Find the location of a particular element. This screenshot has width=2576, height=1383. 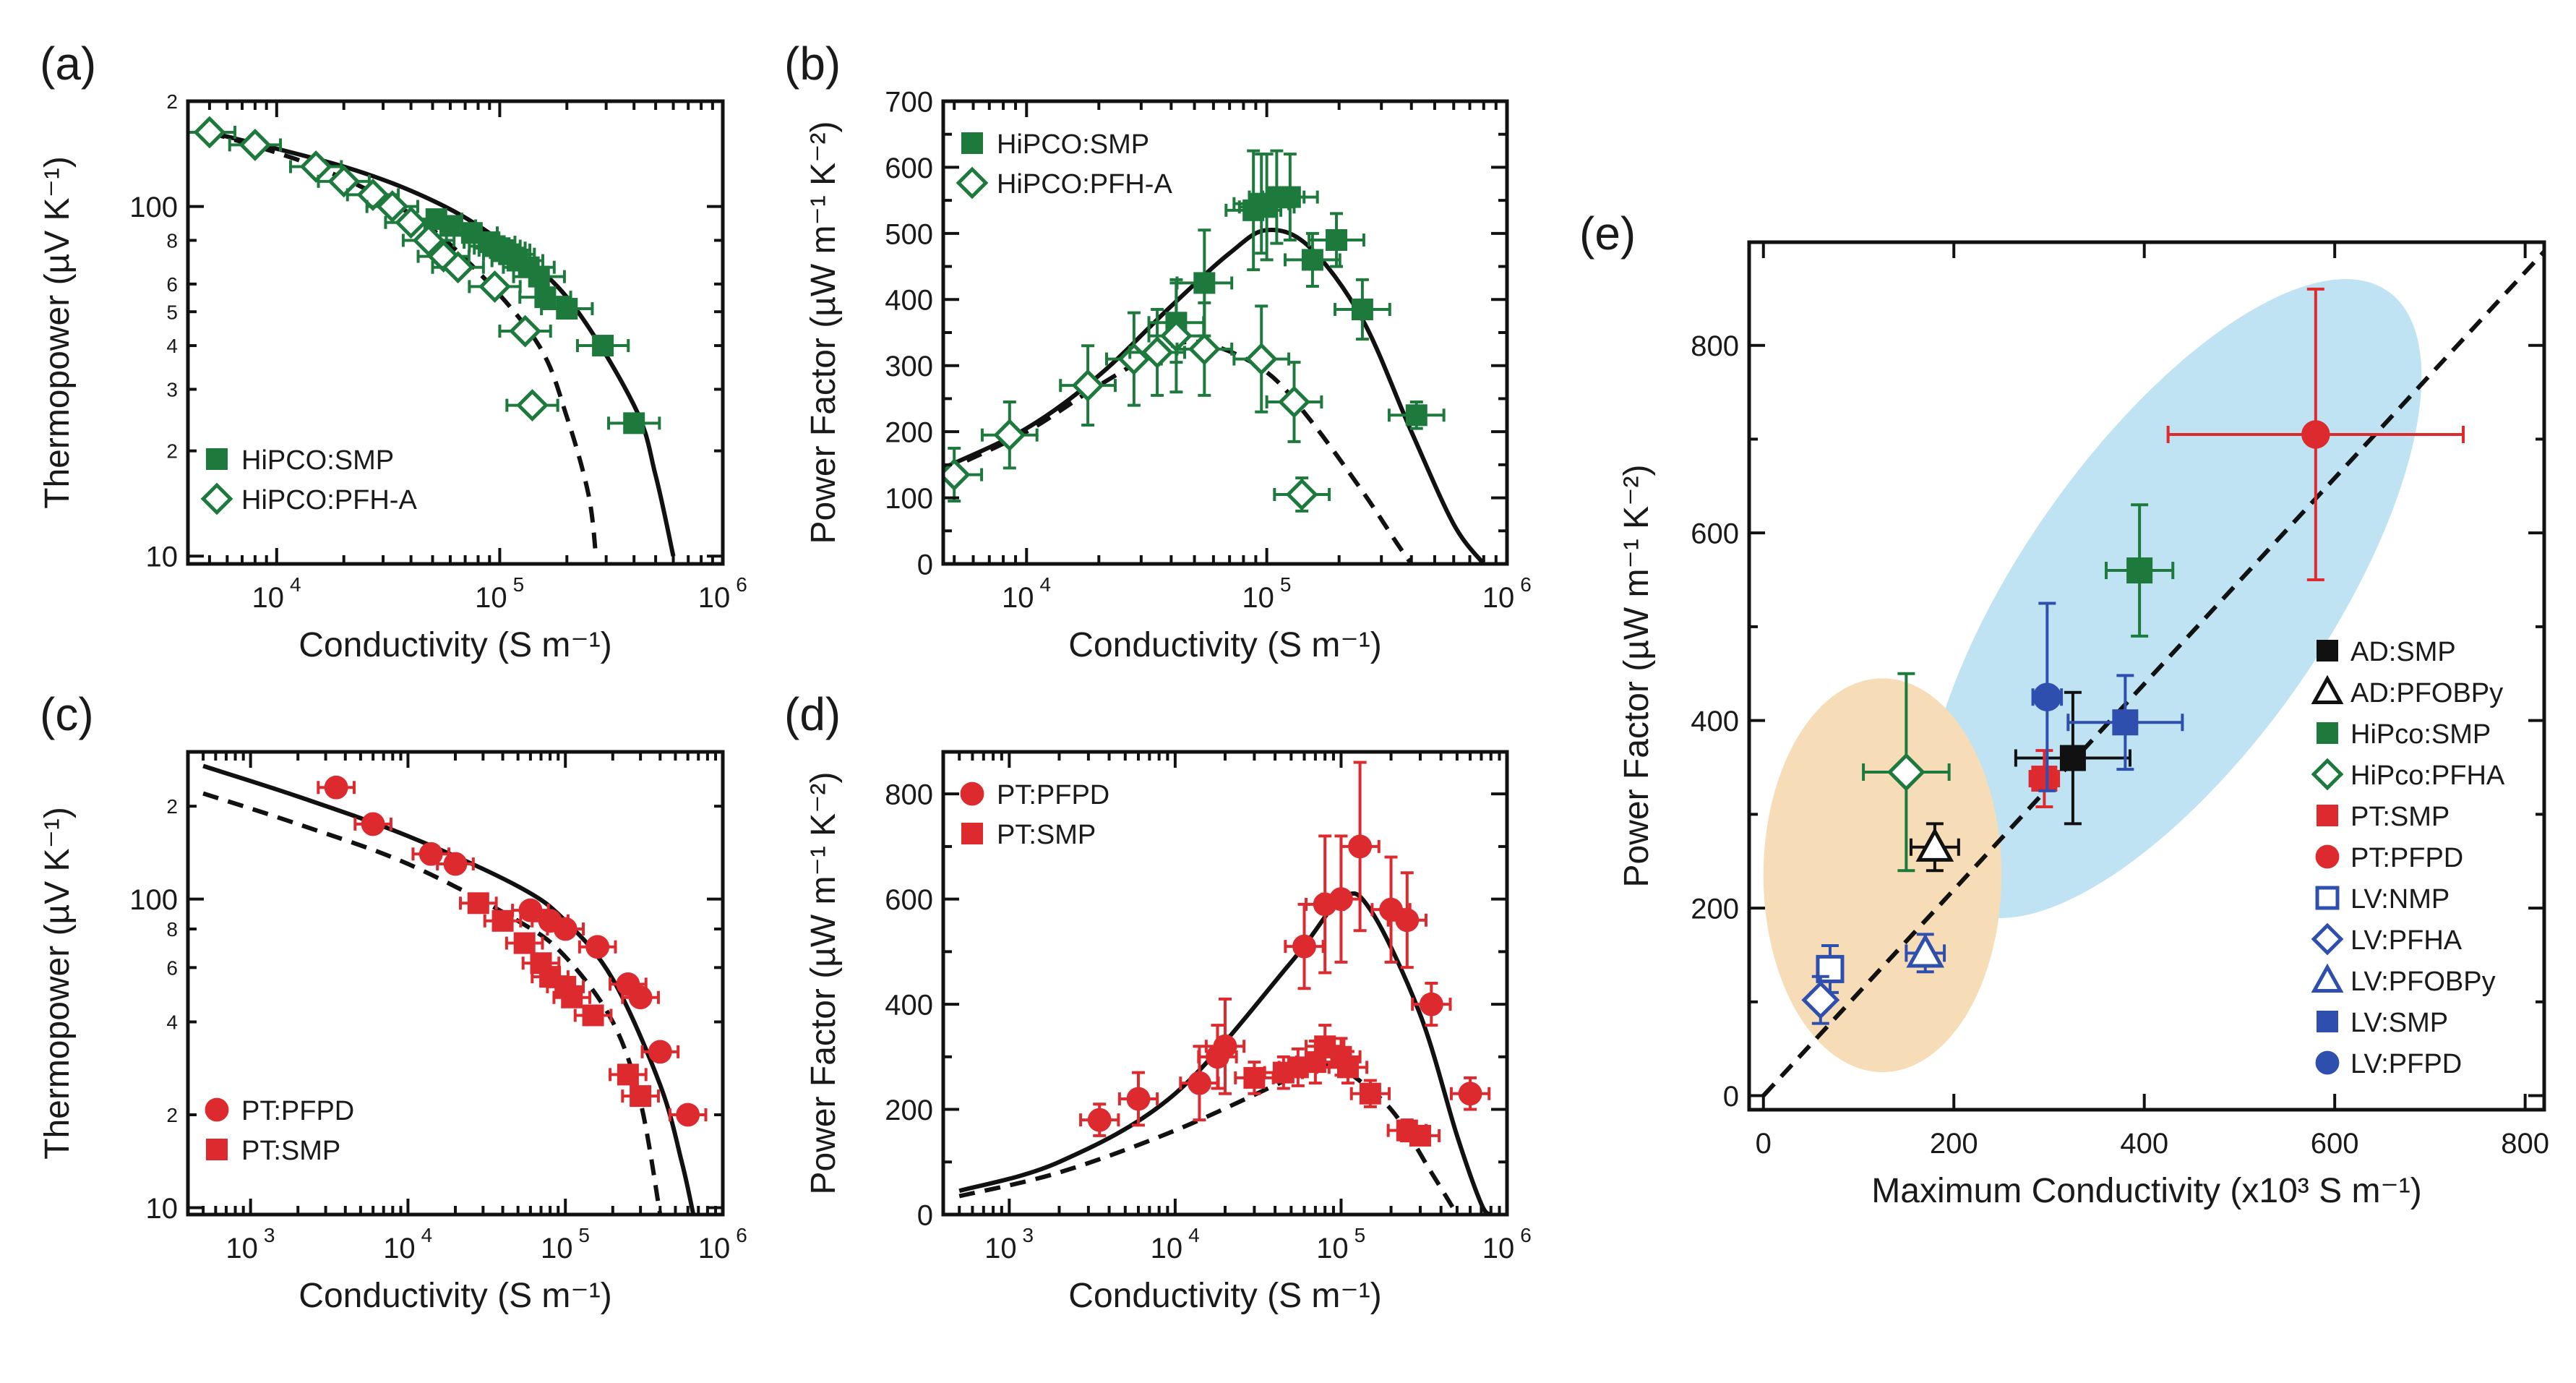

data-point-AD:PFOBPy is located at coordinates (1935, 844).